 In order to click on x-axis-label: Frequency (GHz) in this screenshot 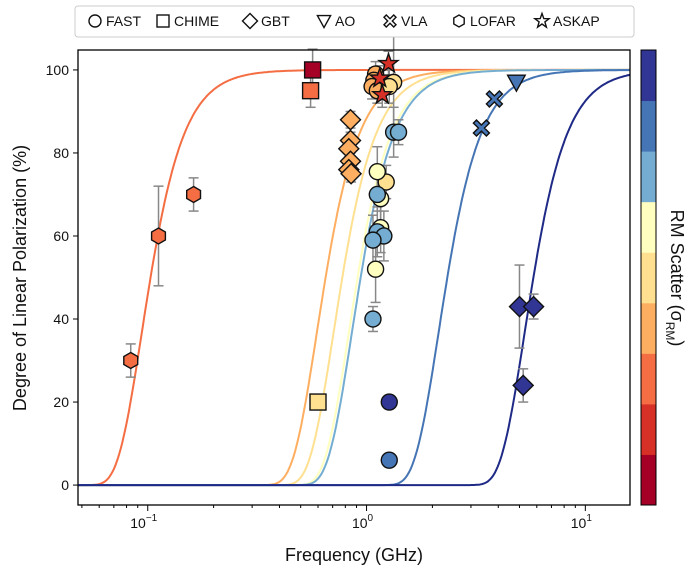, I will do `click(354, 555)`.